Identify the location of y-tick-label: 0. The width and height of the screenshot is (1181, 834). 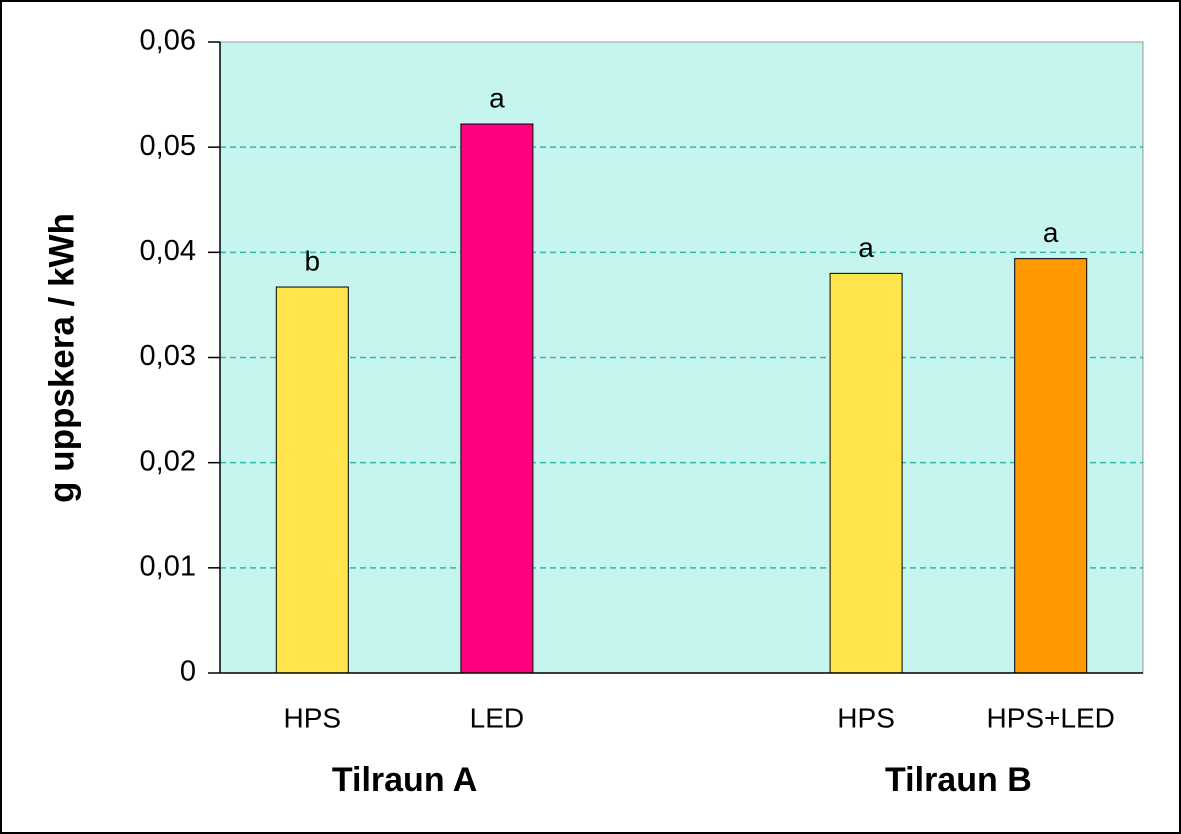
(188, 672).